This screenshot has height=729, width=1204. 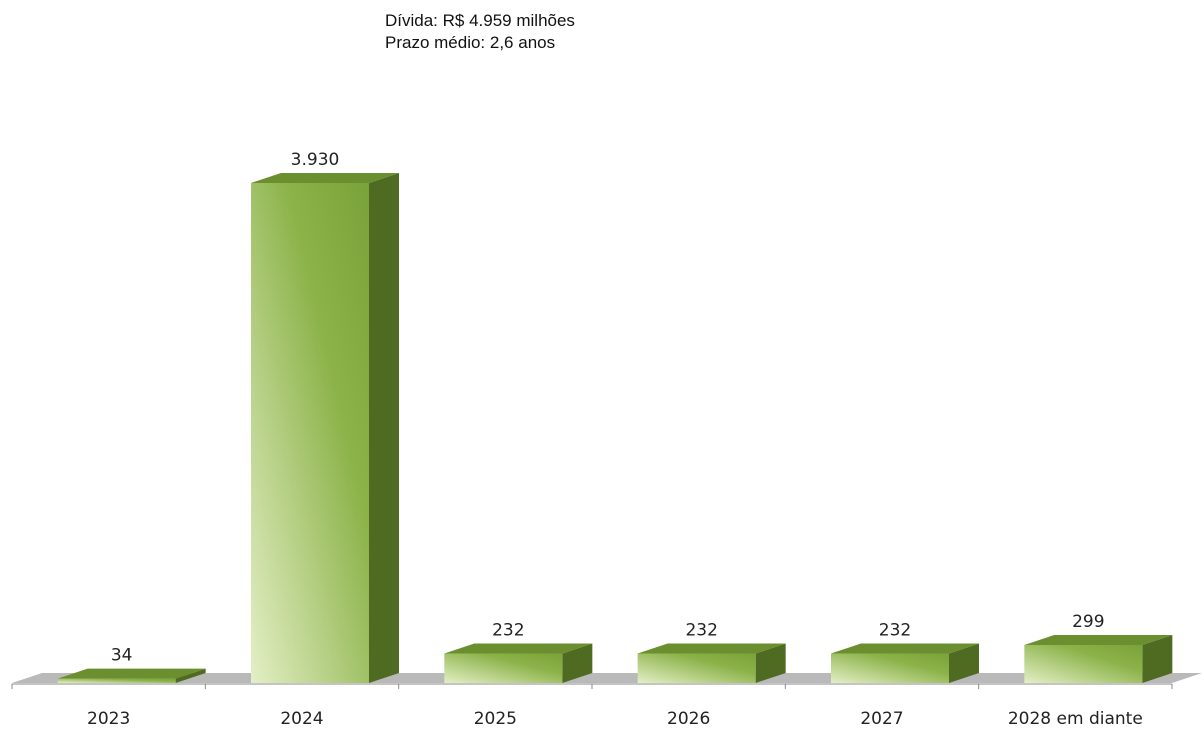 I want to click on data-label: 299, so click(x=1088, y=622).